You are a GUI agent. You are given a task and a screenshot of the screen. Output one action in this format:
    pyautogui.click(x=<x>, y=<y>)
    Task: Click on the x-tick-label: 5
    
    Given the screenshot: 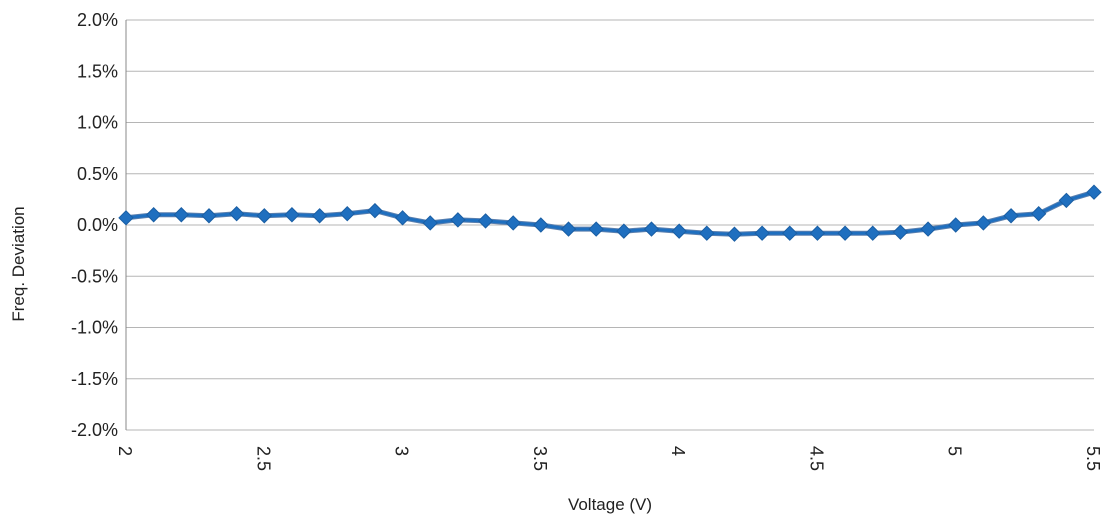 What is the action you would take?
    pyautogui.click(x=955, y=451)
    